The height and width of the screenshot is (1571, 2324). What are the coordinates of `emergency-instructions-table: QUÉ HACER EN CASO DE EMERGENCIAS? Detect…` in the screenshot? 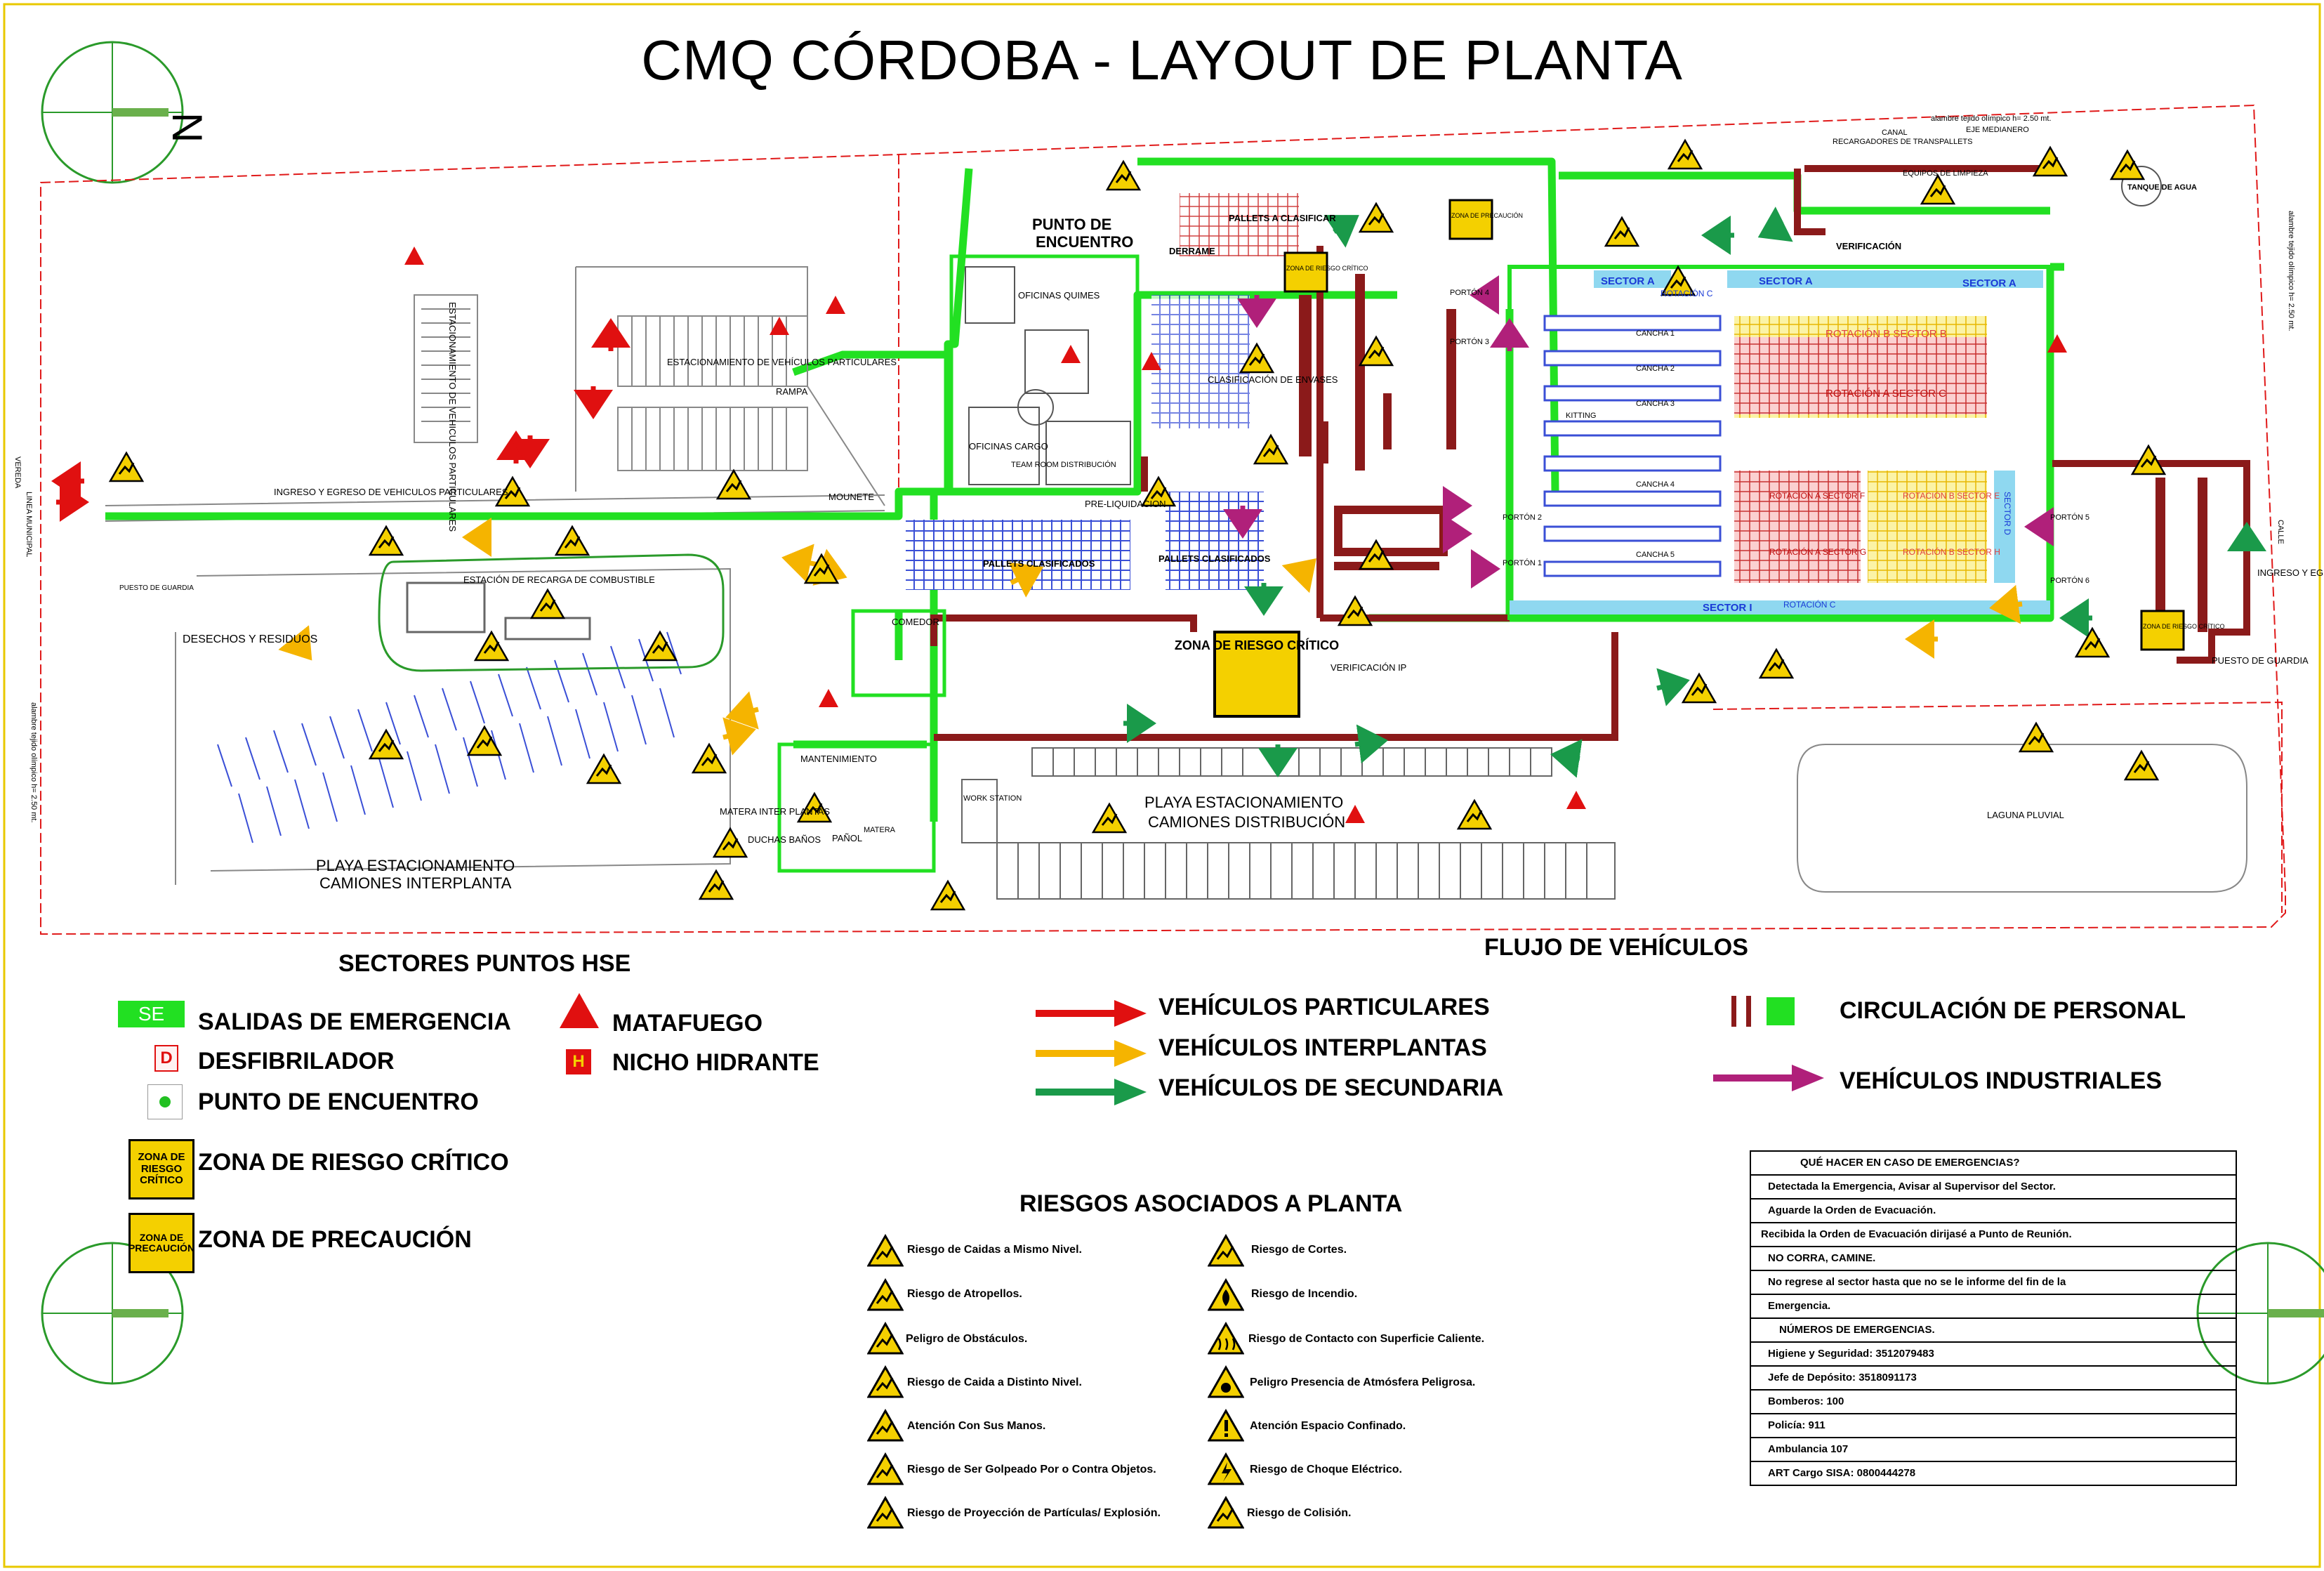 It's located at (1993, 1318).